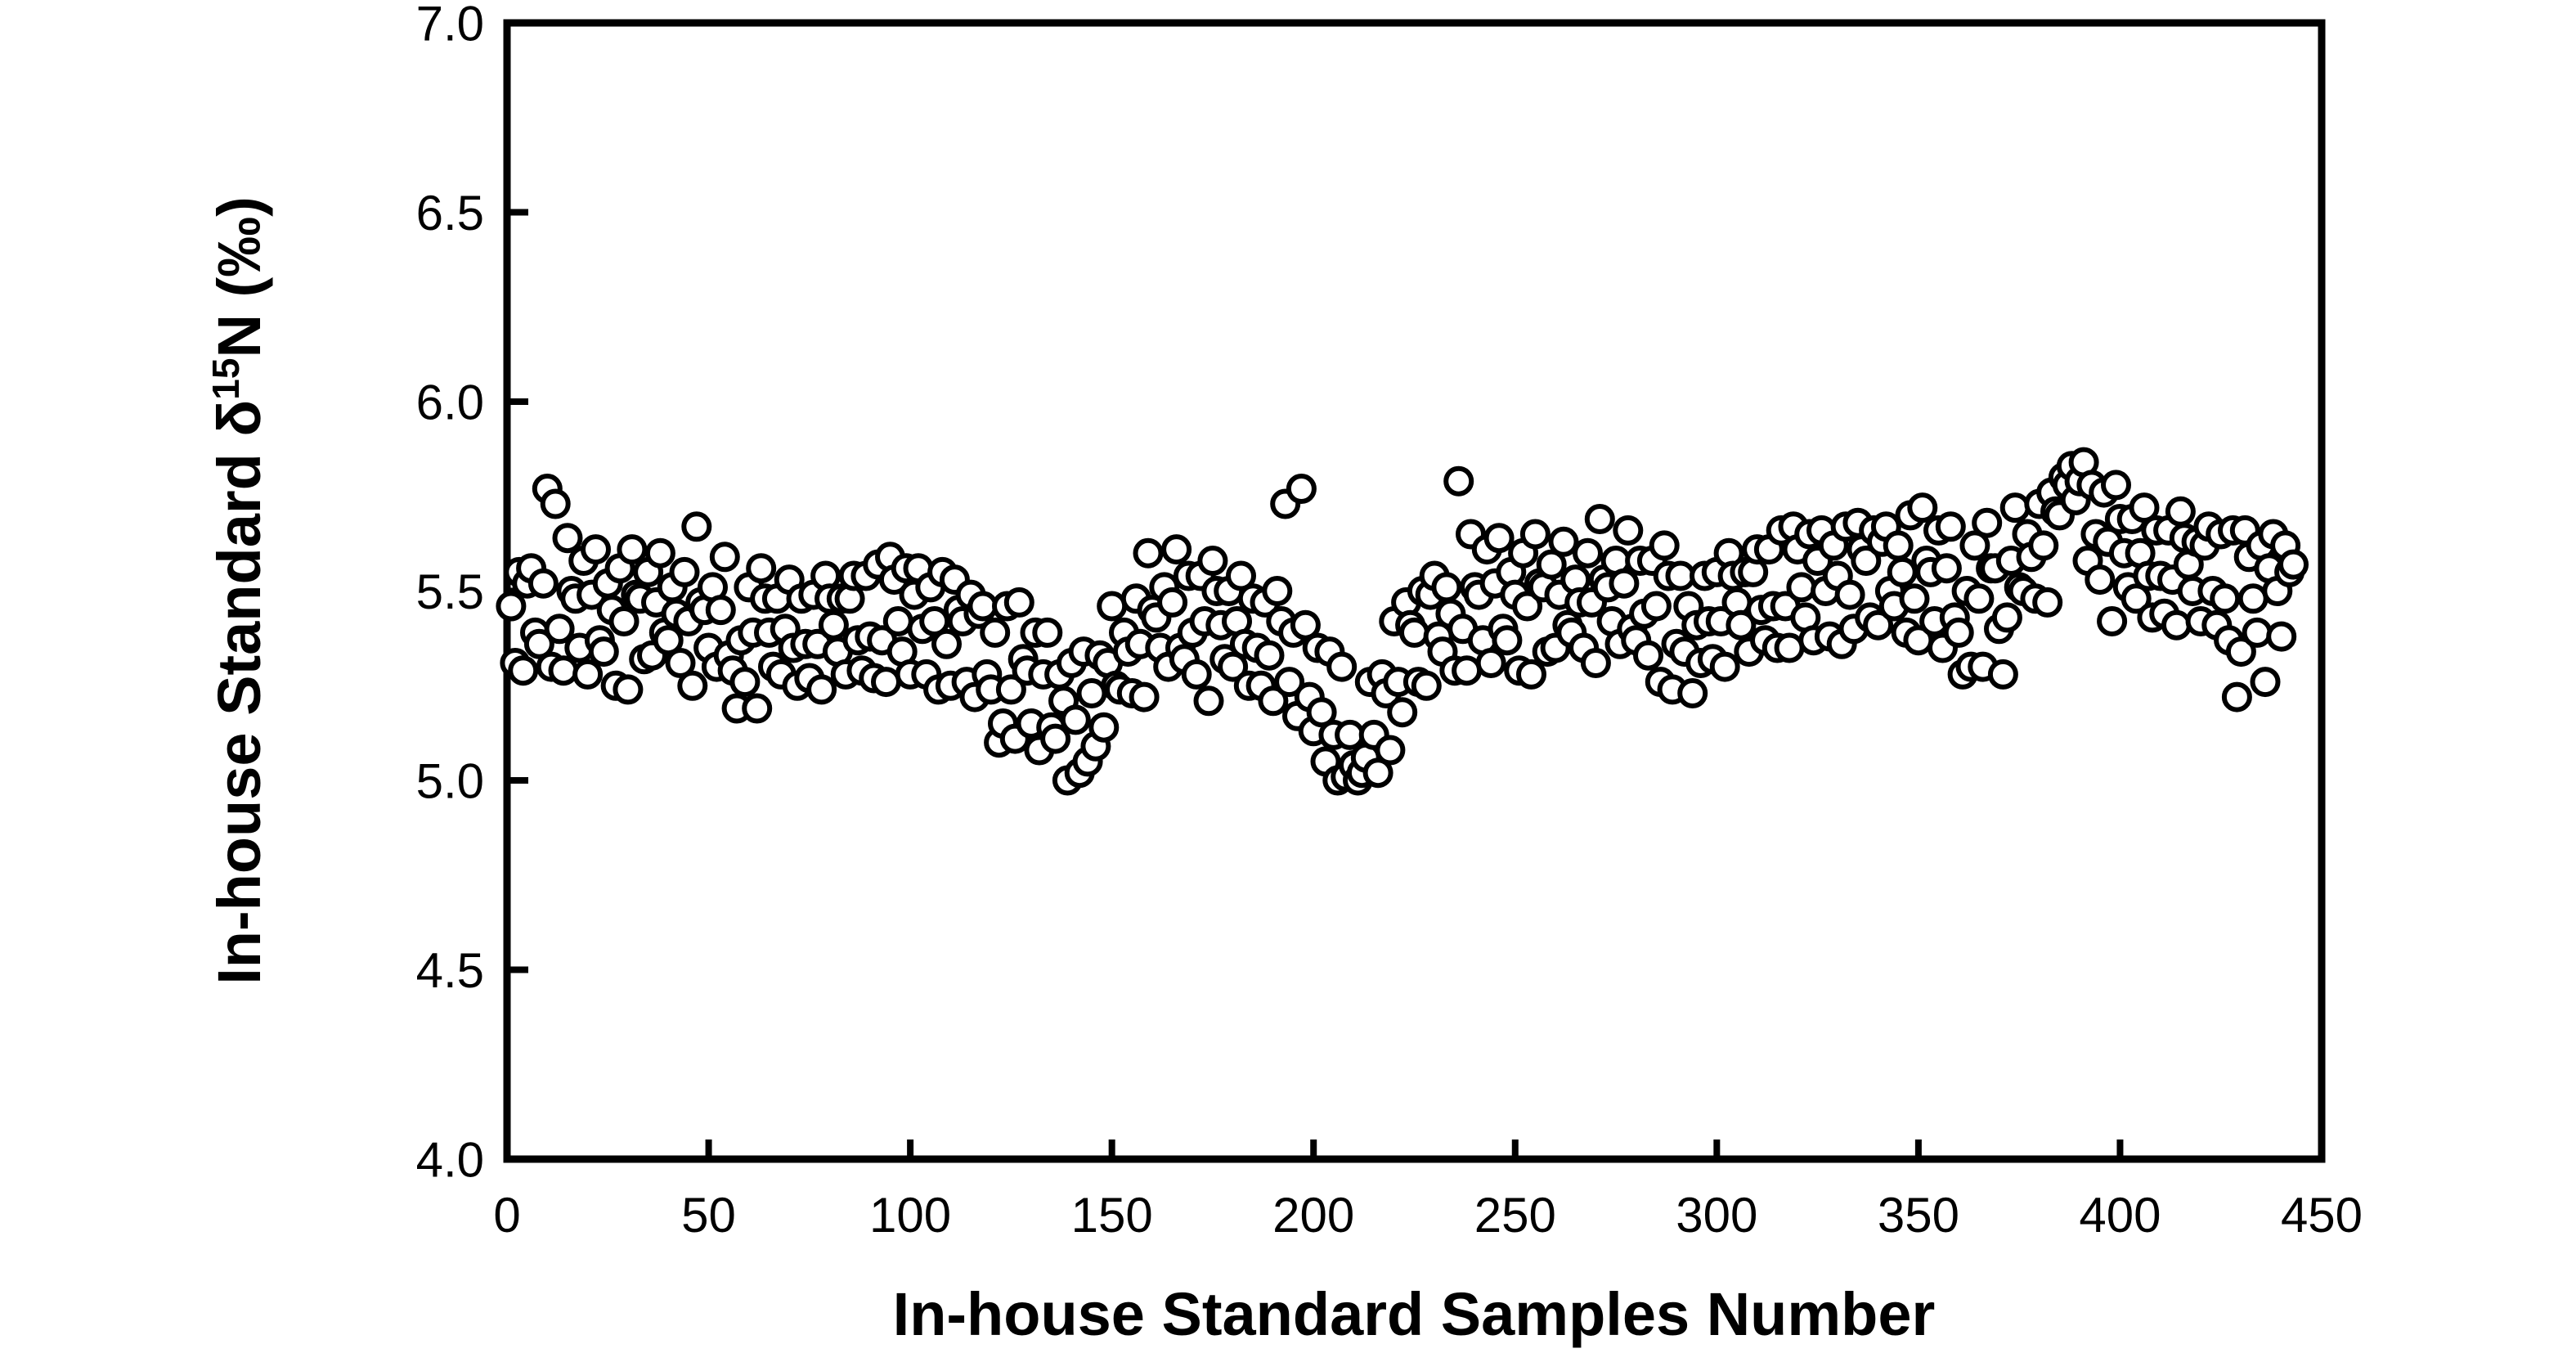 The image size is (2576, 1371). What do you see at coordinates (239, 692) in the screenshot?
I see `y-axis-title-prefix: In-house Standard δ` at bounding box center [239, 692].